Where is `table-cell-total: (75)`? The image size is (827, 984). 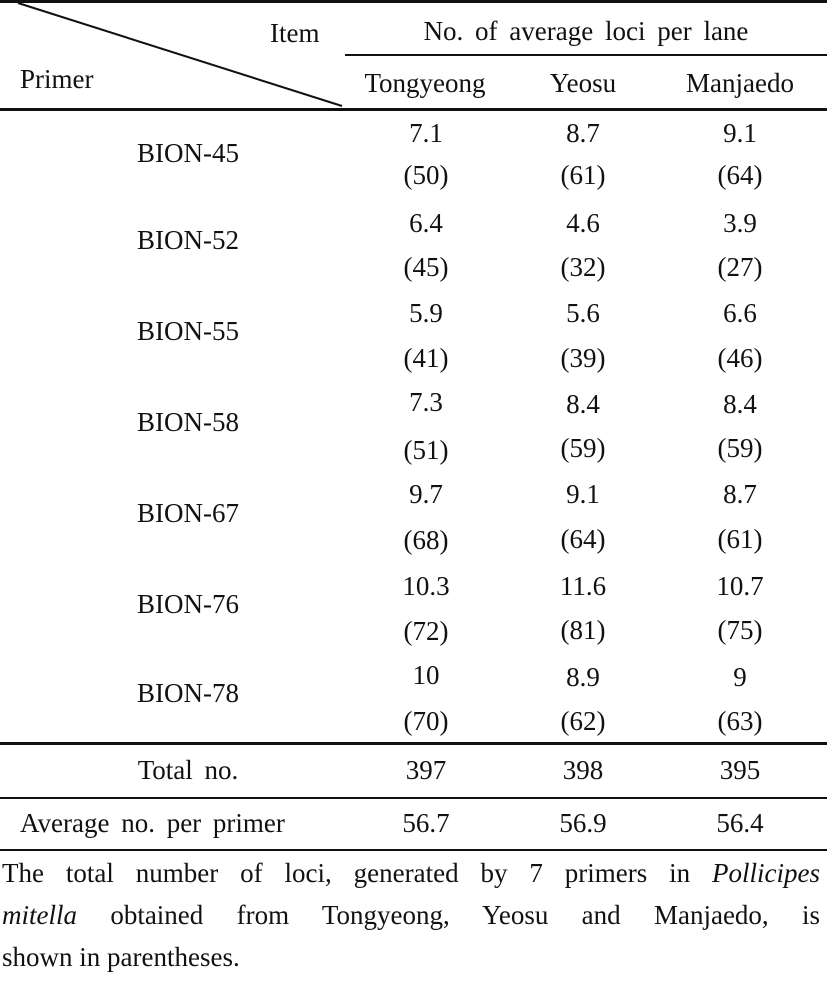
table-cell-total: (75) is located at coordinates (740, 630).